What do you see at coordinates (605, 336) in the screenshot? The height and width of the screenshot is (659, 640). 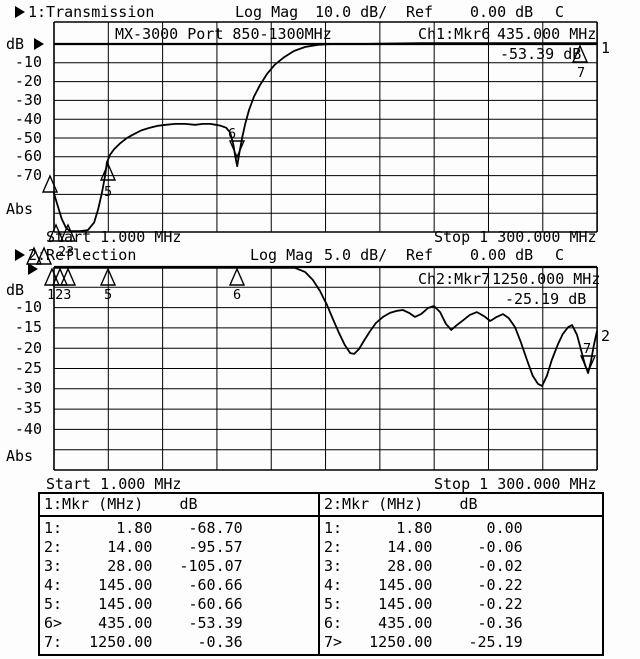 I see `ch2-trace-id: 2` at bounding box center [605, 336].